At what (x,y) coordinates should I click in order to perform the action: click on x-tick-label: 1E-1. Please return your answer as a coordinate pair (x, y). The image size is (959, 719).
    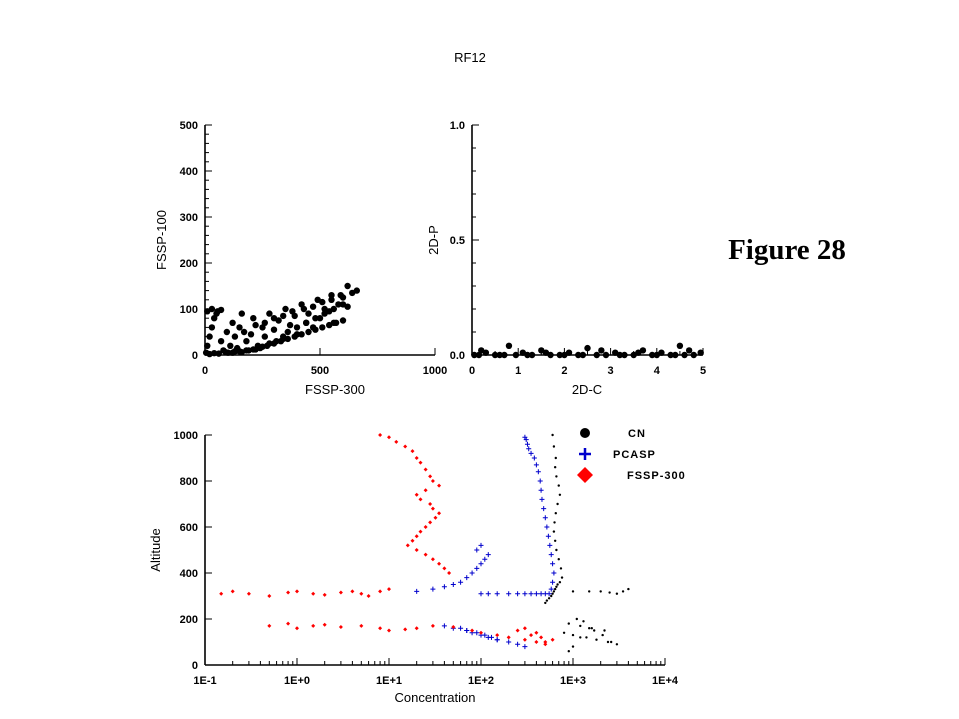
    Looking at the image, I should click on (204, 681).